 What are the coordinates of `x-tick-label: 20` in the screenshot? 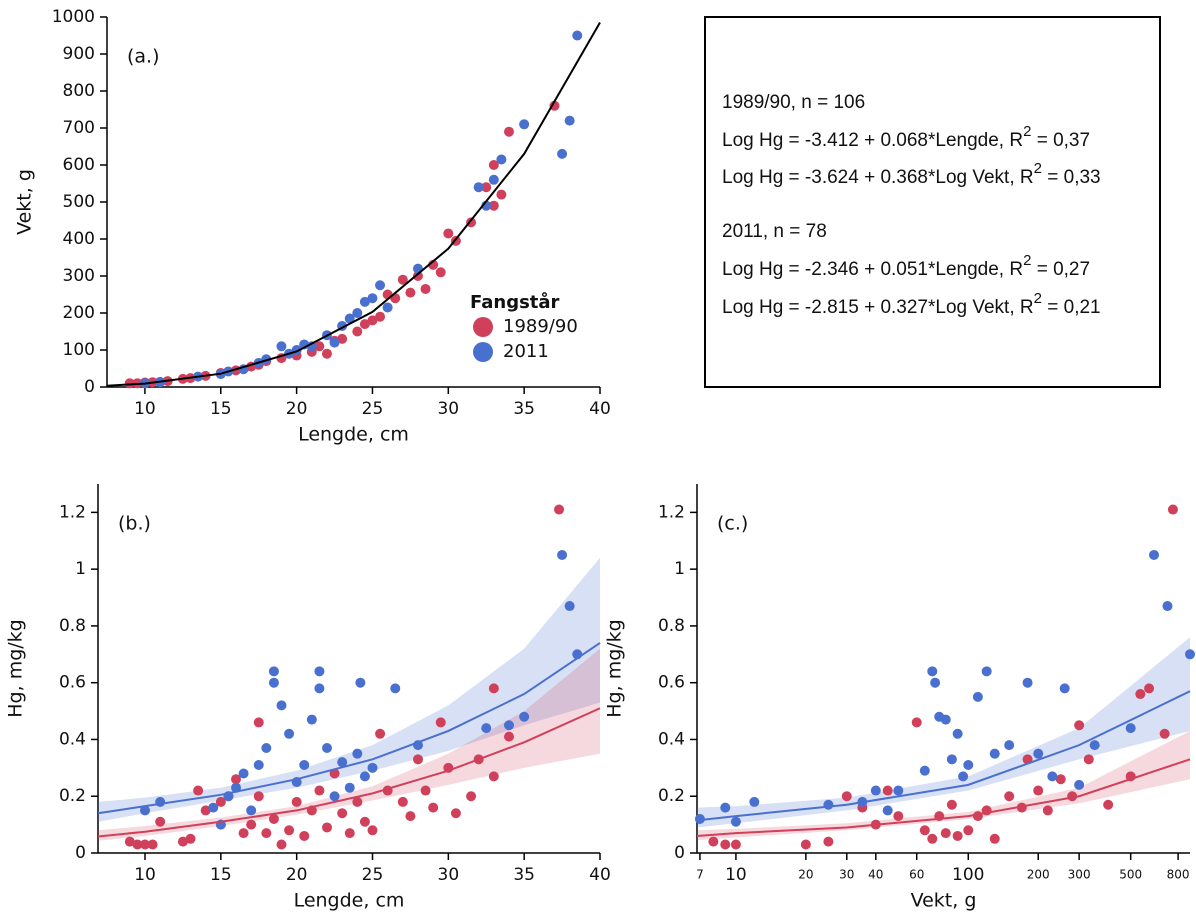 It's located at (297, 409).